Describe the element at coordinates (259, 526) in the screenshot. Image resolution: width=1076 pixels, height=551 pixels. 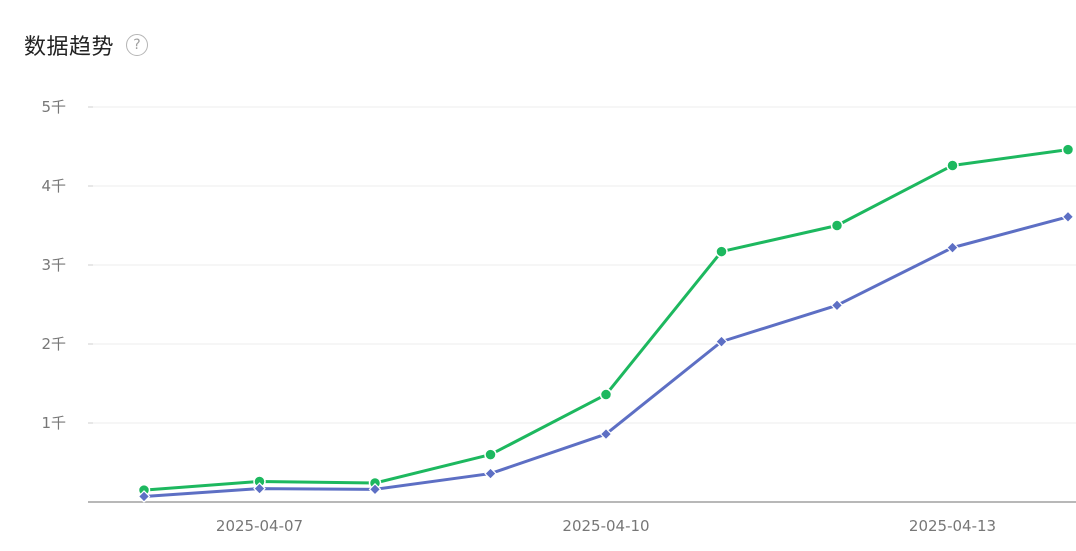
I see `x-tick-label: 2025-04-07` at that location.